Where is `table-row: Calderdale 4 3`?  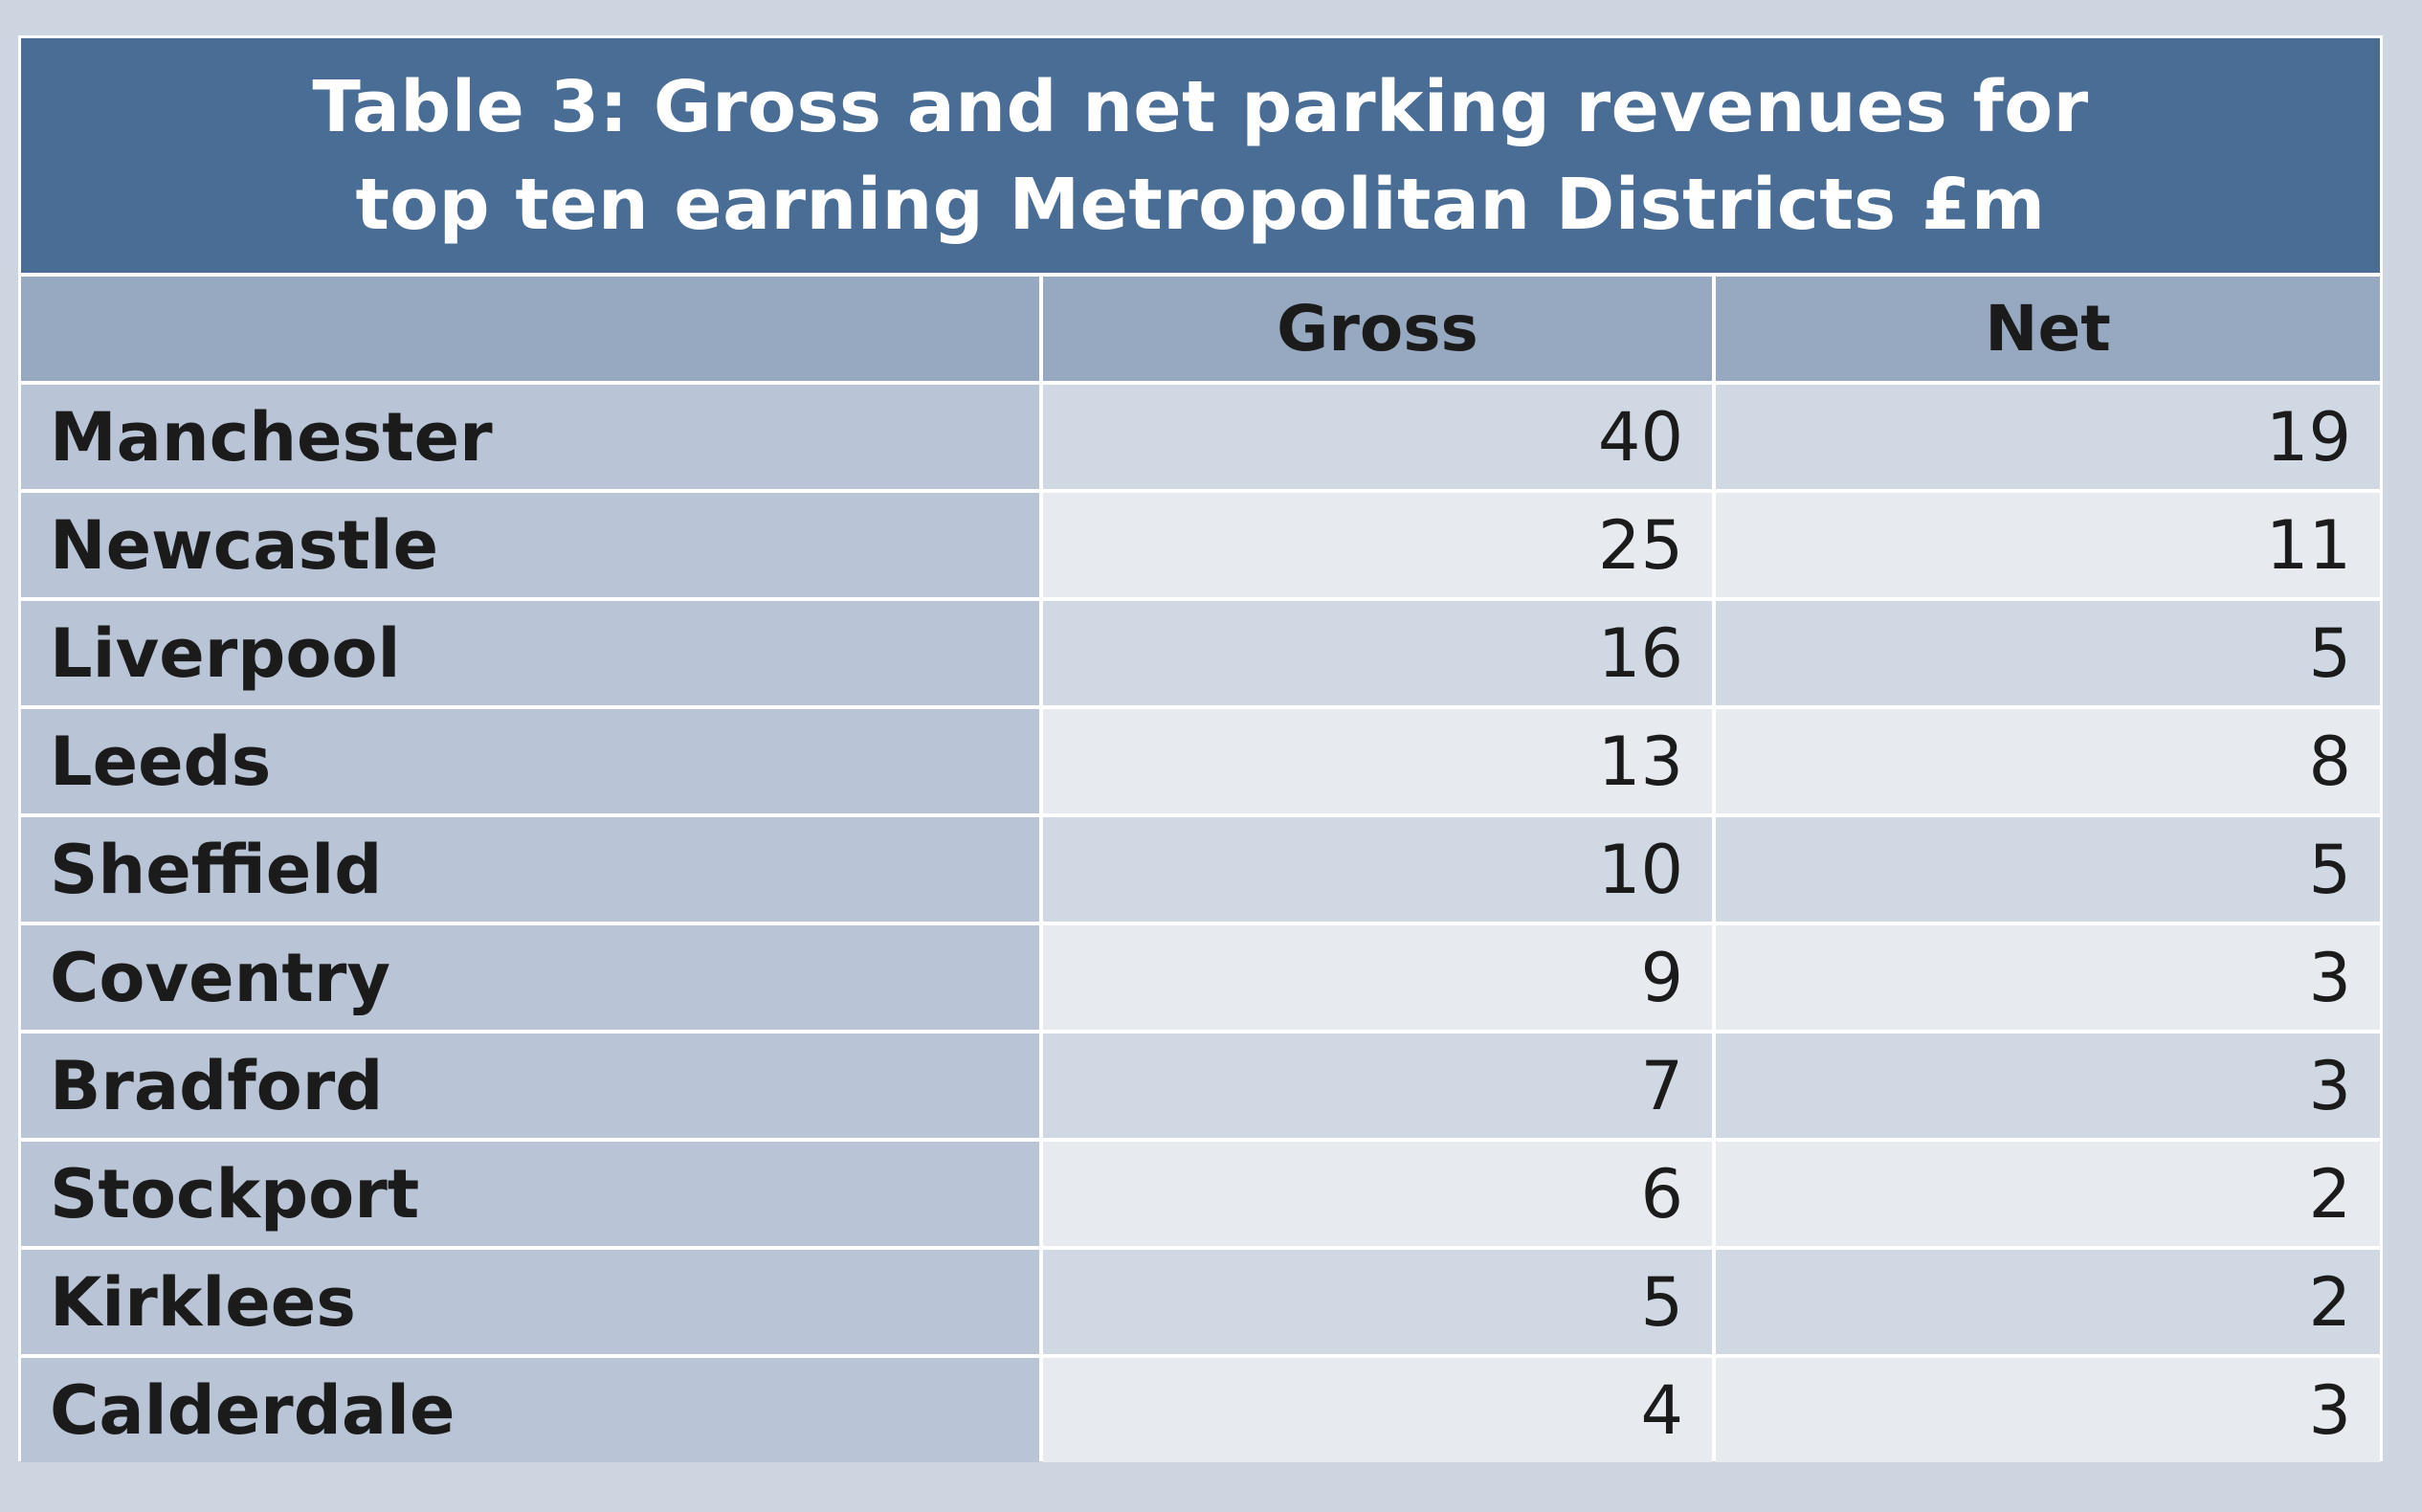
table-row: Calderdale 4 3 is located at coordinates (1201, 1410).